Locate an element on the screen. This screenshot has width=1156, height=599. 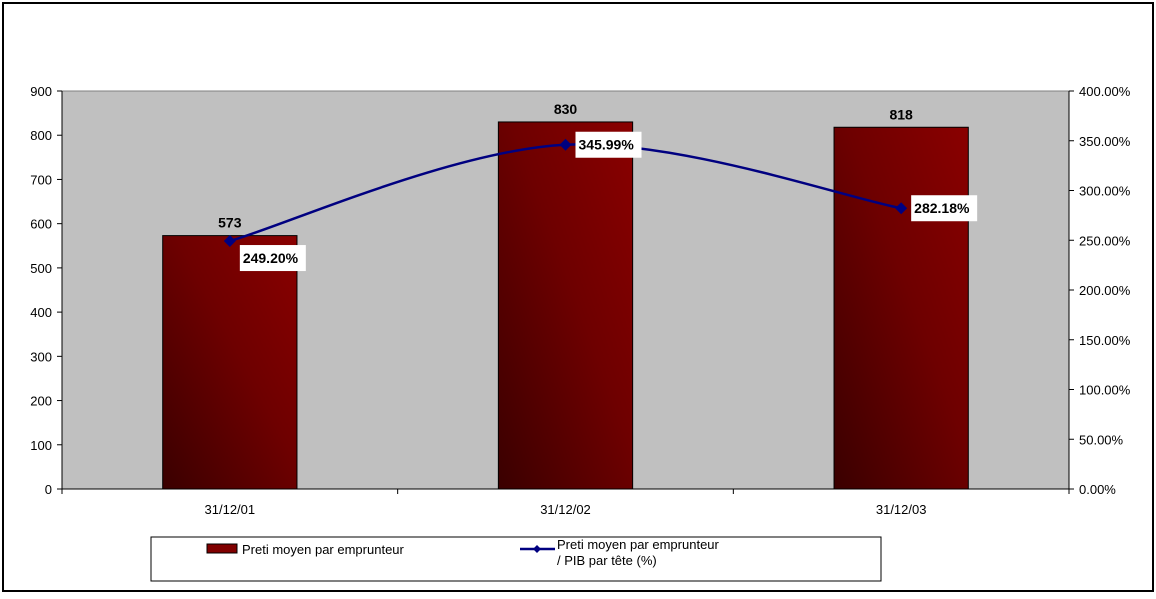
y-left-tick-label: 300 is located at coordinates (41, 356).